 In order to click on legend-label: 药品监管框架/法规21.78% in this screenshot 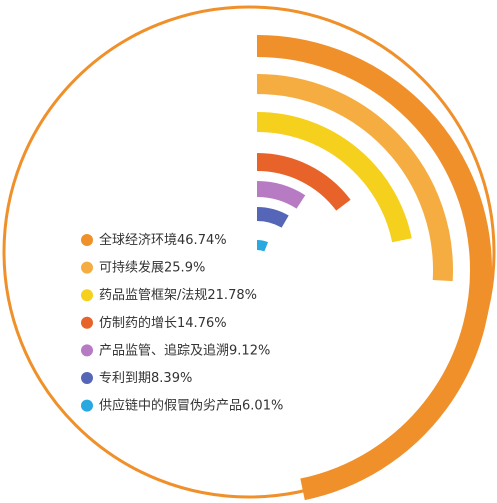, I will do `click(178, 295)`.